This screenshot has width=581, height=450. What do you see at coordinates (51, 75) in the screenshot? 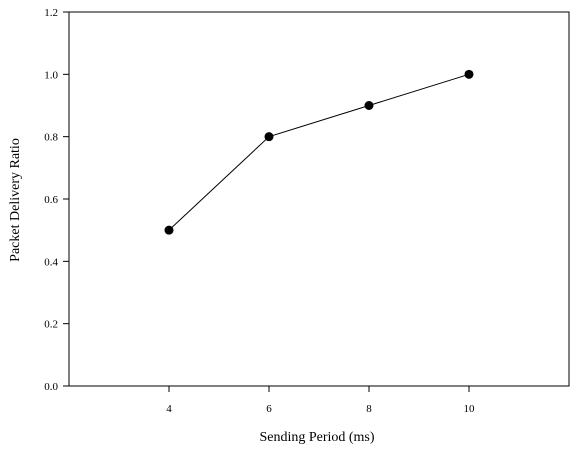
I see `y-tick-label: 1.0` at bounding box center [51, 75].